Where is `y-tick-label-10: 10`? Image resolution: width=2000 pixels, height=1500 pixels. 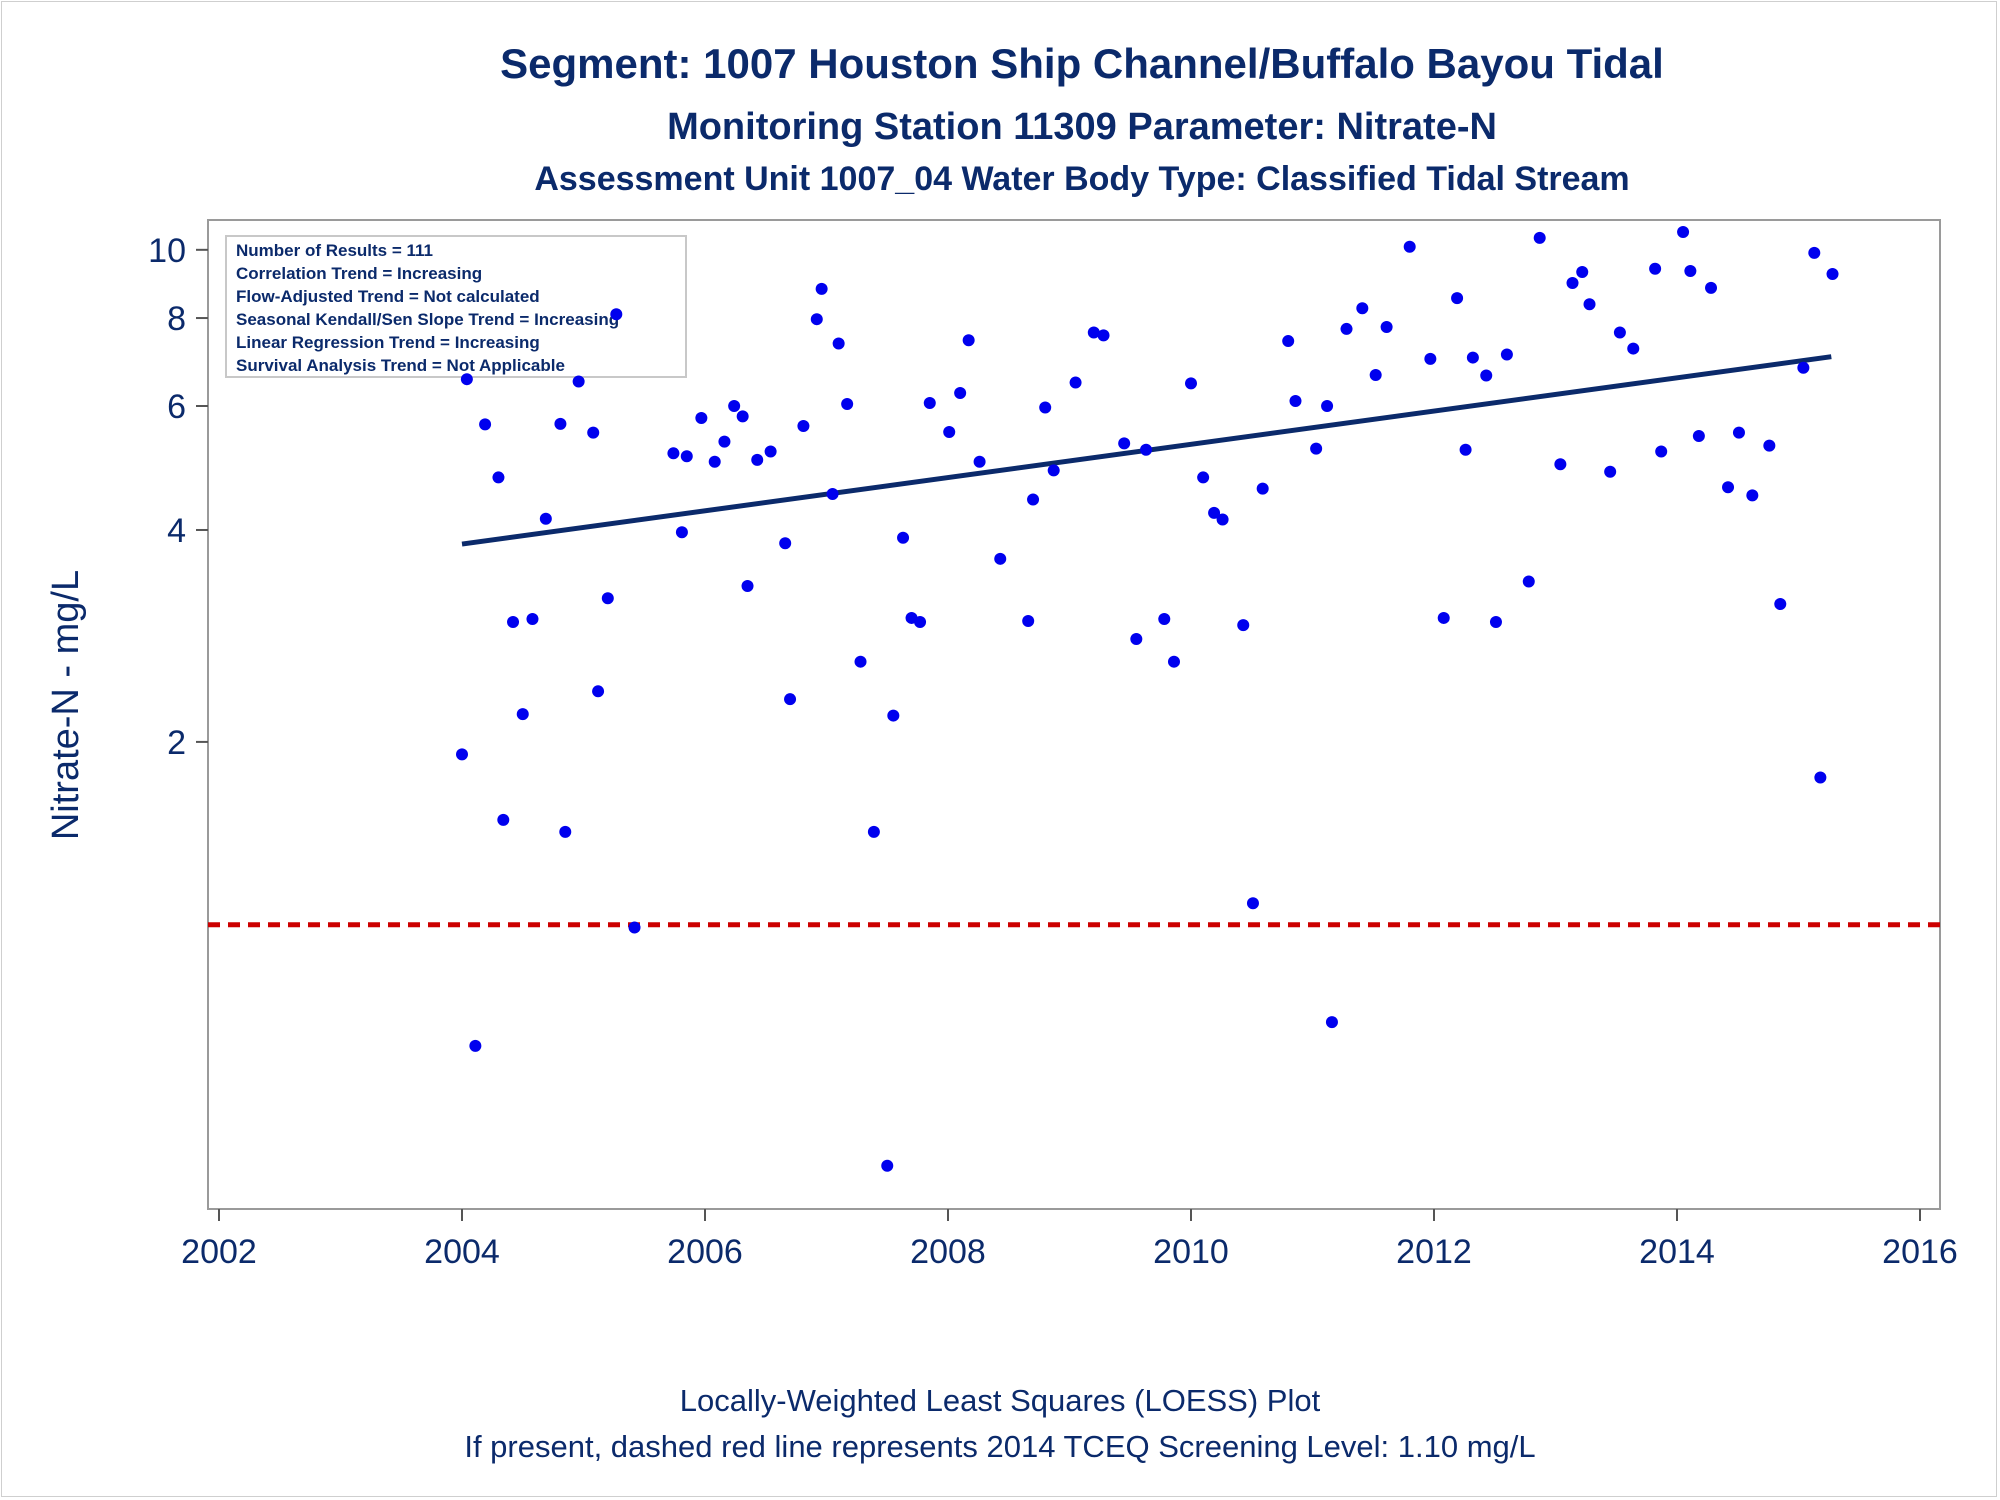
y-tick-label-10: 10 is located at coordinates (167, 251).